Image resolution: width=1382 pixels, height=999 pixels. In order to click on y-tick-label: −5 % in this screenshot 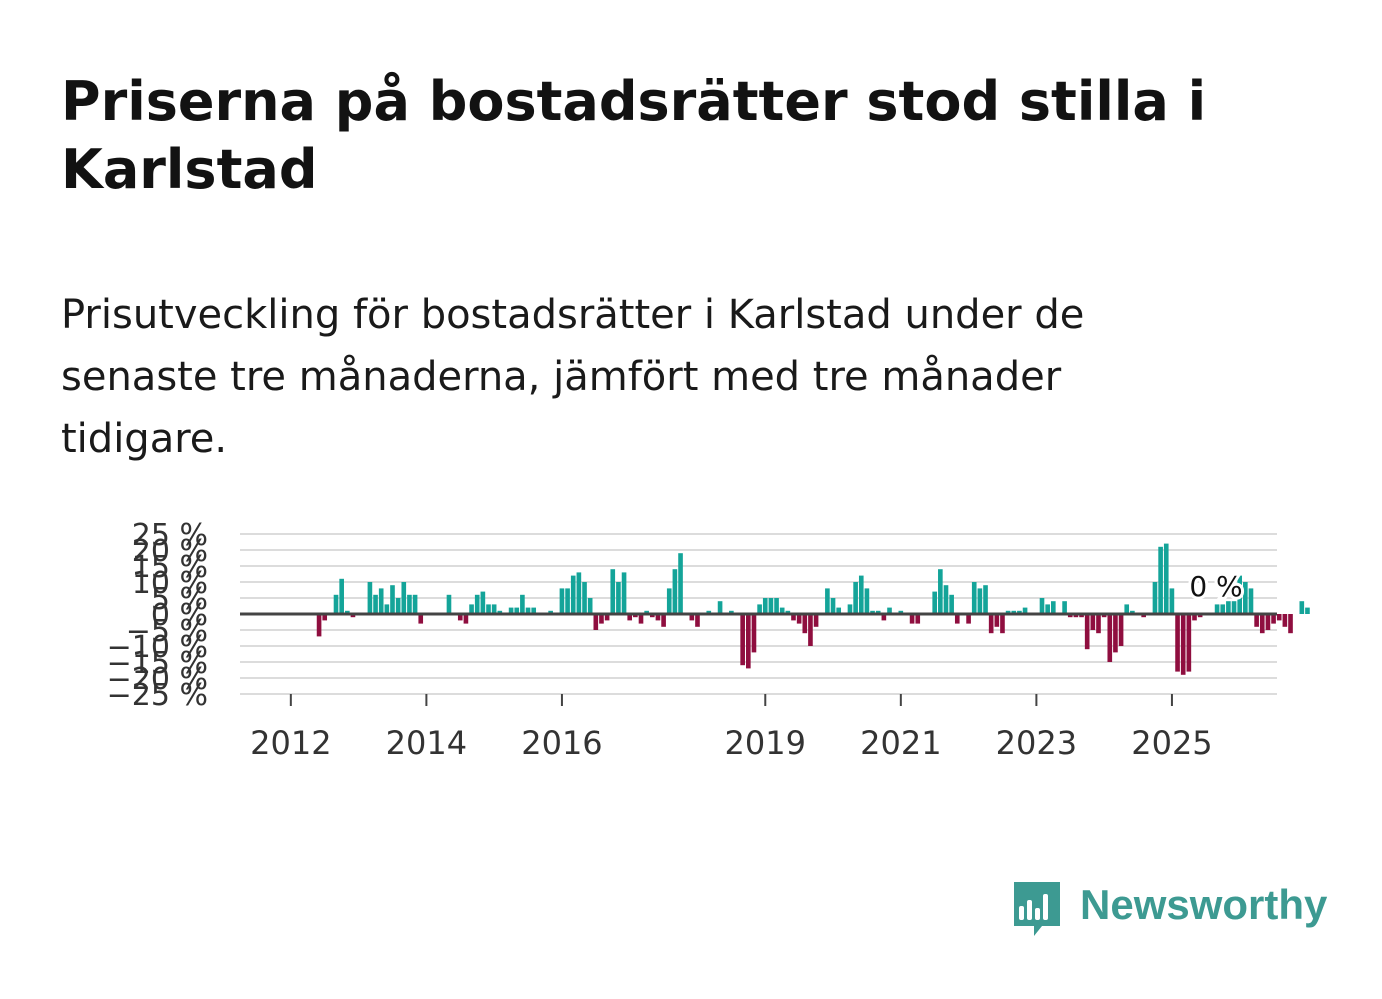, I will do `click(167, 631)`.